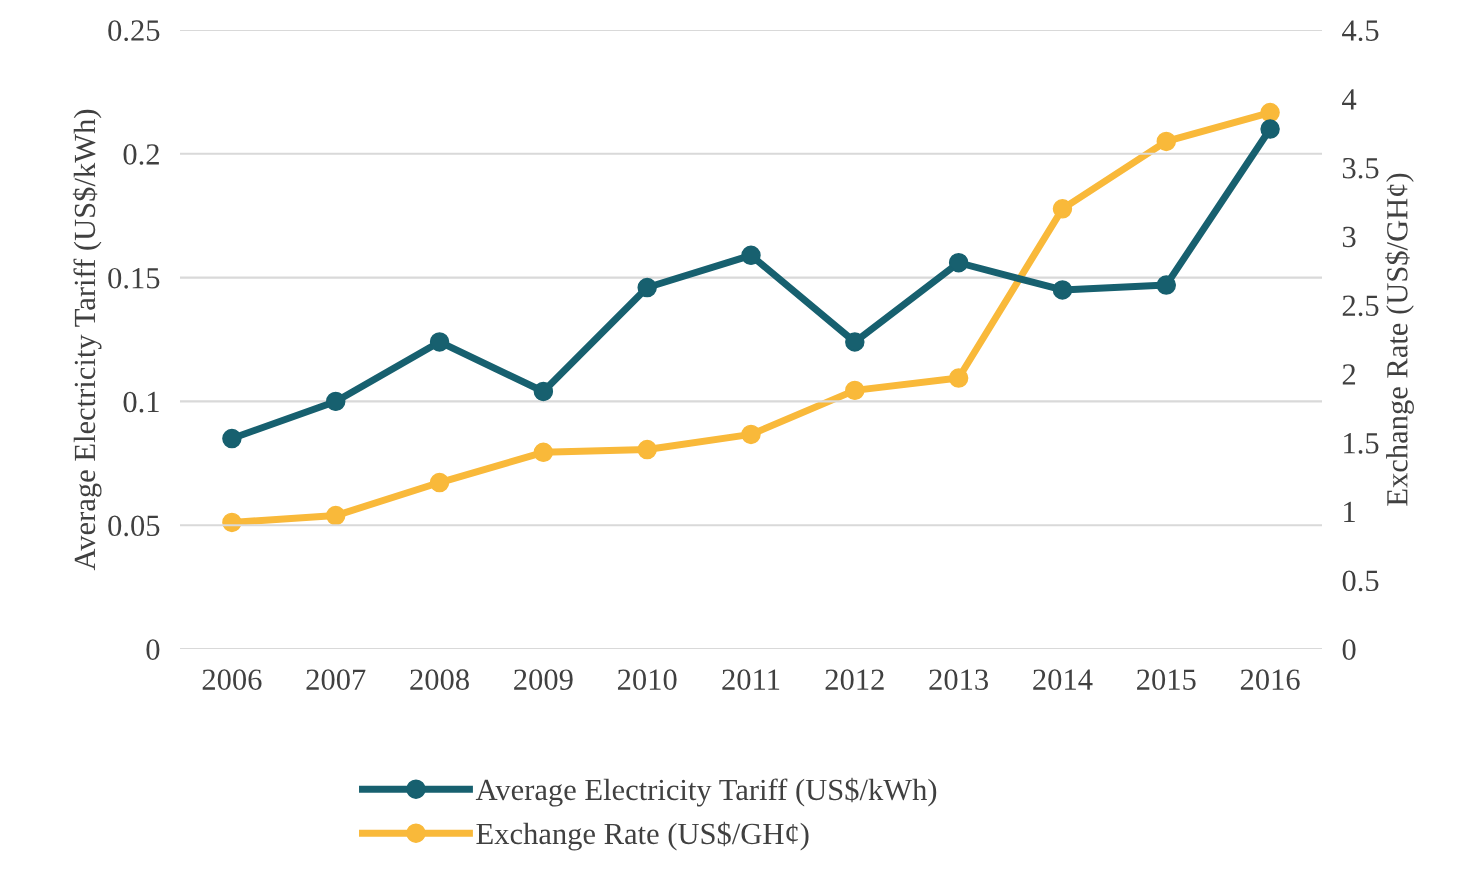  Describe the element at coordinates (134, 526) in the screenshot. I see `y-tick-label: 0.05` at that location.